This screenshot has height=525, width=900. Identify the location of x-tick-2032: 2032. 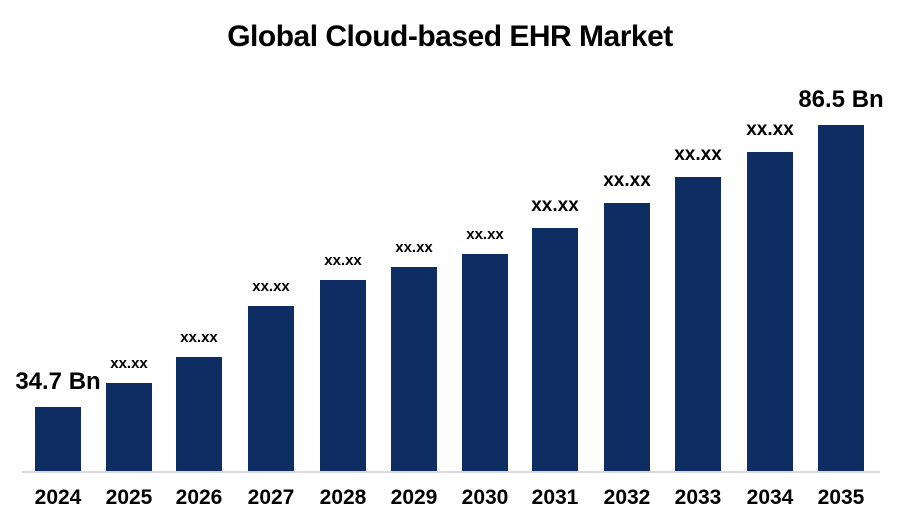
(627, 497).